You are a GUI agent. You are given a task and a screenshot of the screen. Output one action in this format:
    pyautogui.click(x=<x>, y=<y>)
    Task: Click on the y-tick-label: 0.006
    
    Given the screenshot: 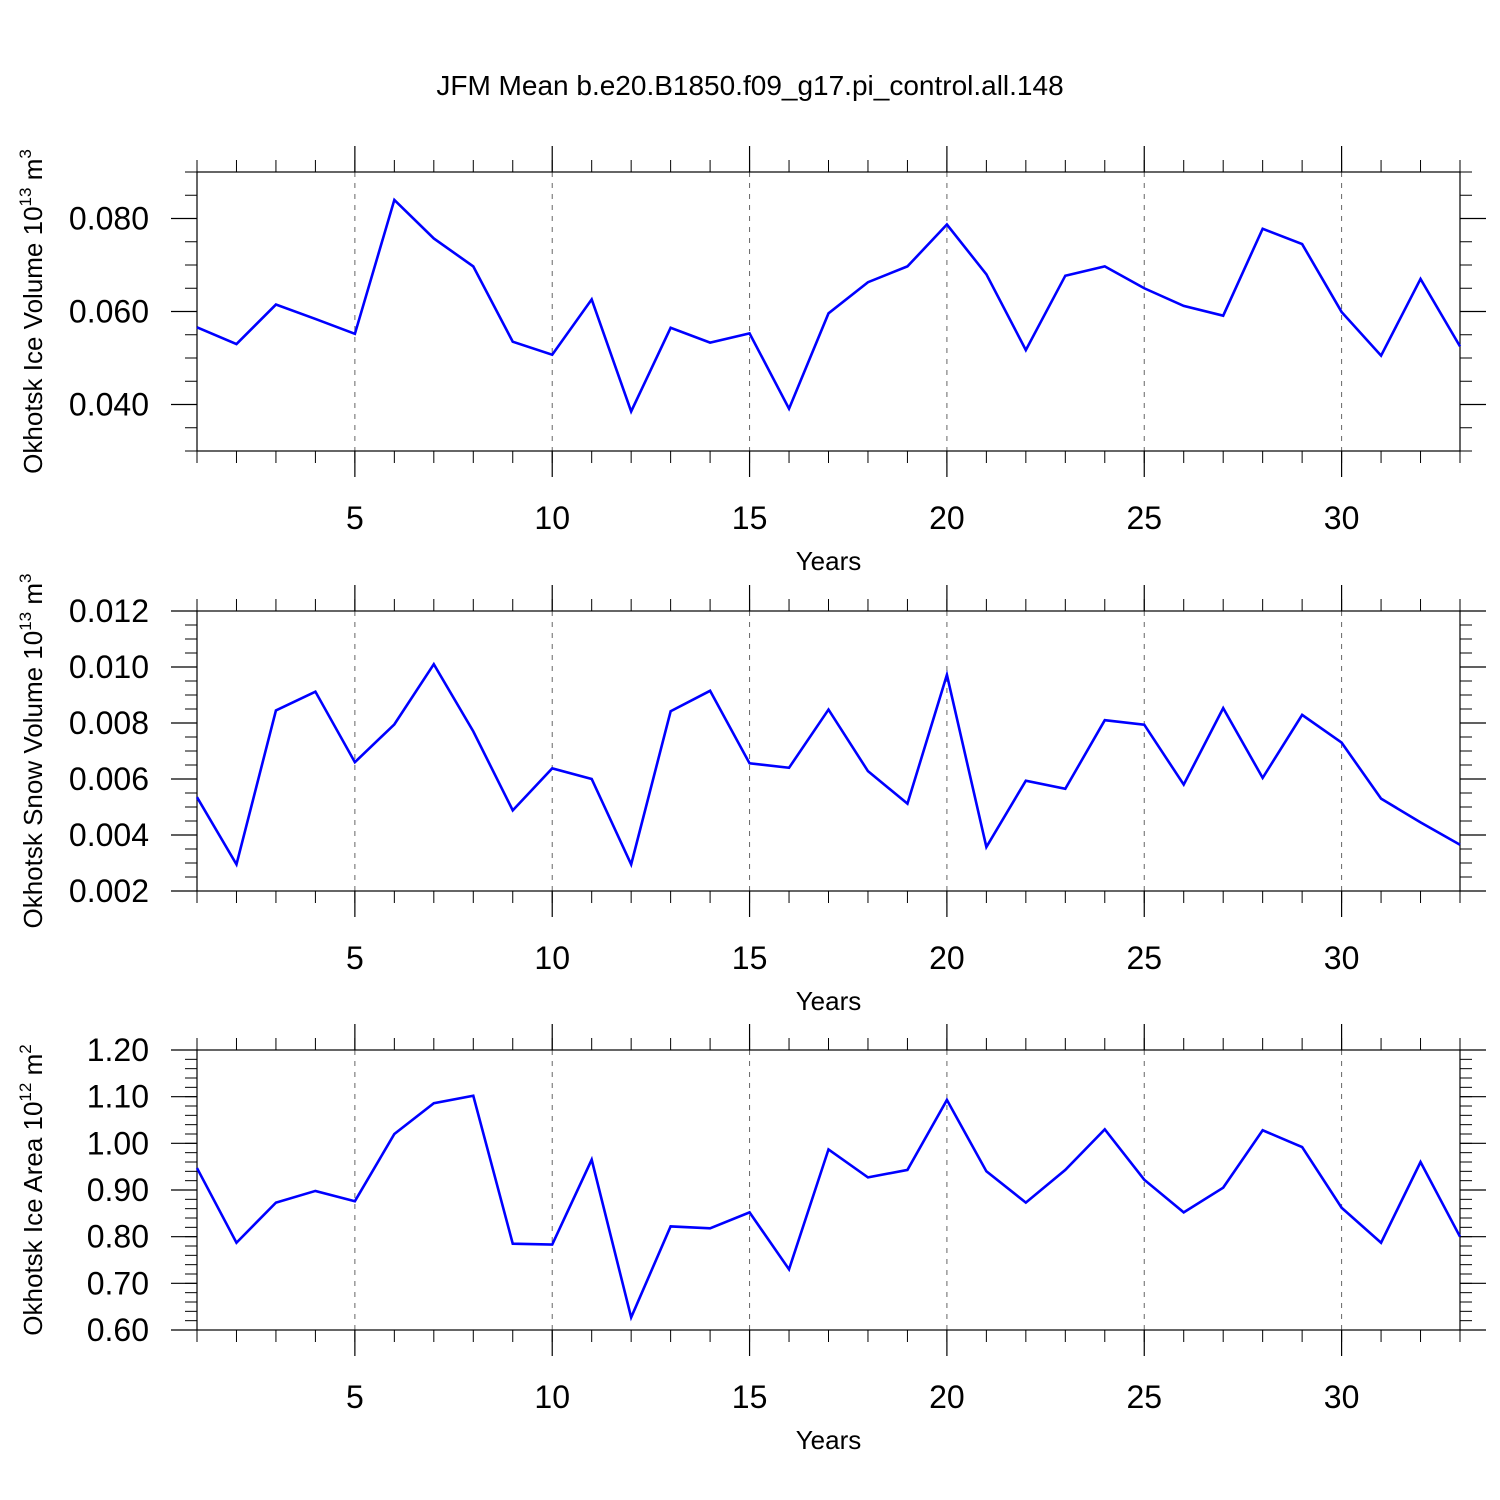 What is the action you would take?
    pyautogui.click(x=109, y=779)
    